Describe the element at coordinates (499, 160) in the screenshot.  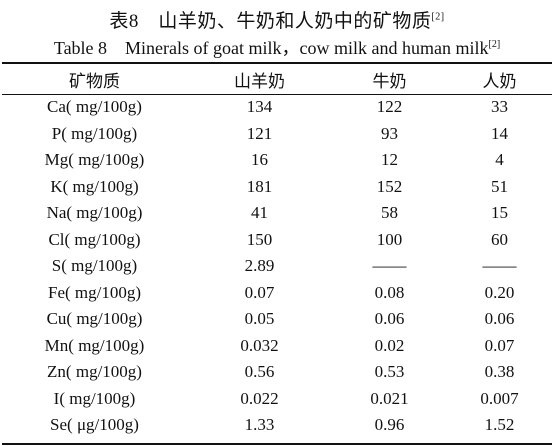
I see `human-milk-value: 4` at that location.